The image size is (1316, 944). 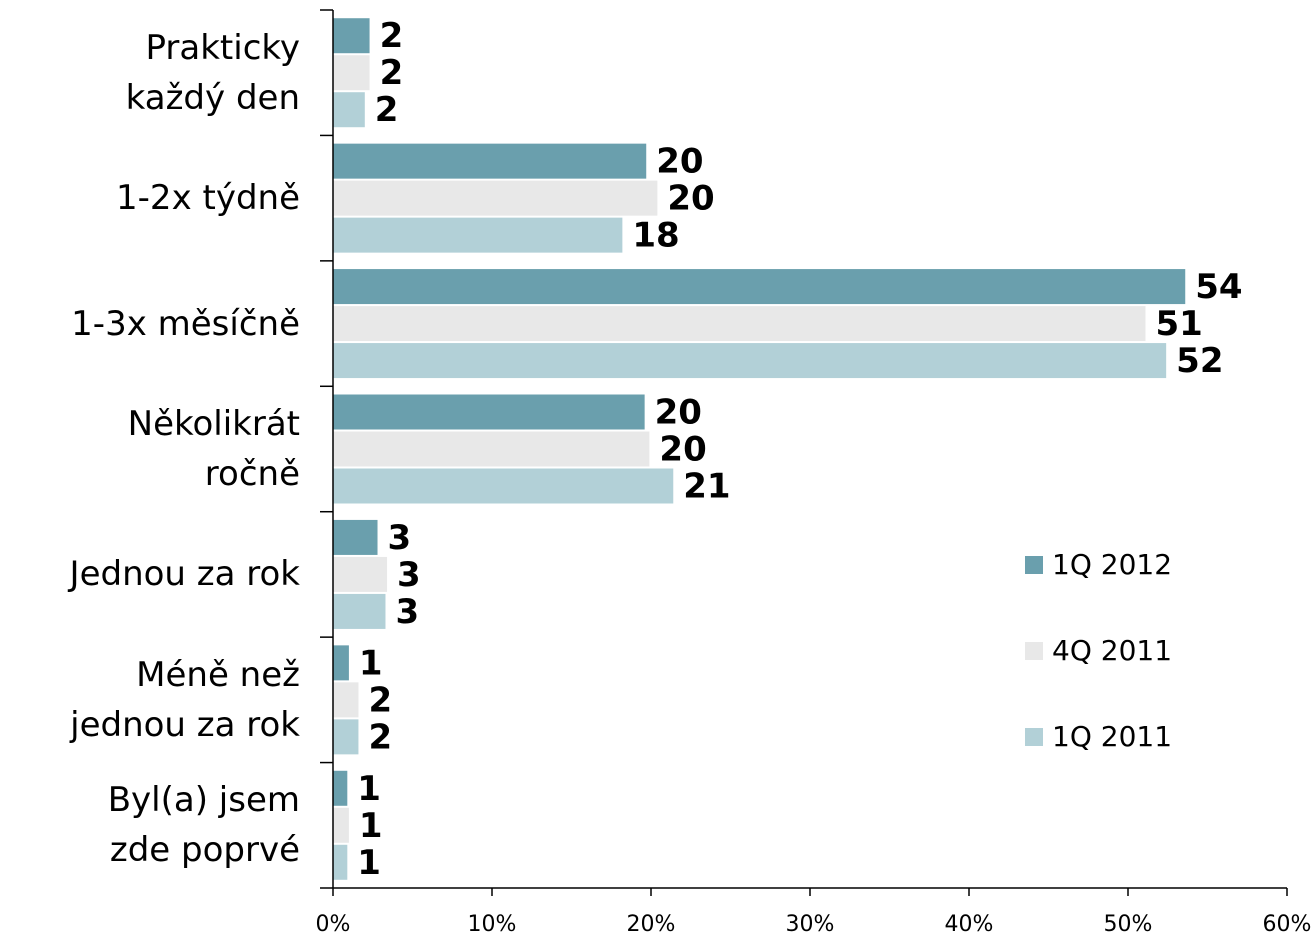 What do you see at coordinates (184, 574) in the screenshot?
I see `y-tick-label: Jednou za rok` at bounding box center [184, 574].